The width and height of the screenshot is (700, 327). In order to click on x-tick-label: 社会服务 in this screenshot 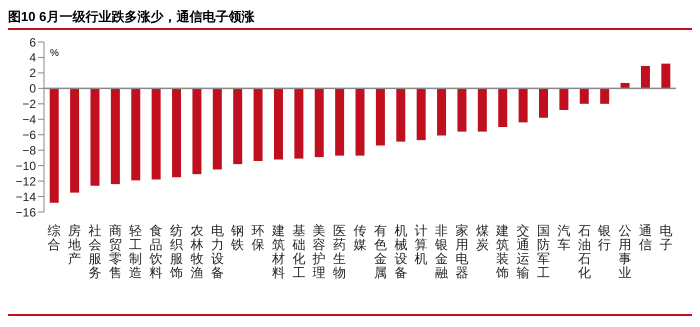, I will do `click(95, 251)`.